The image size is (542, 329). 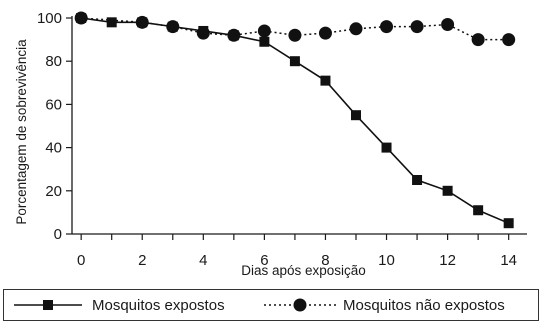 What do you see at coordinates (142, 260) in the screenshot?
I see `x-tick-label: 2` at bounding box center [142, 260].